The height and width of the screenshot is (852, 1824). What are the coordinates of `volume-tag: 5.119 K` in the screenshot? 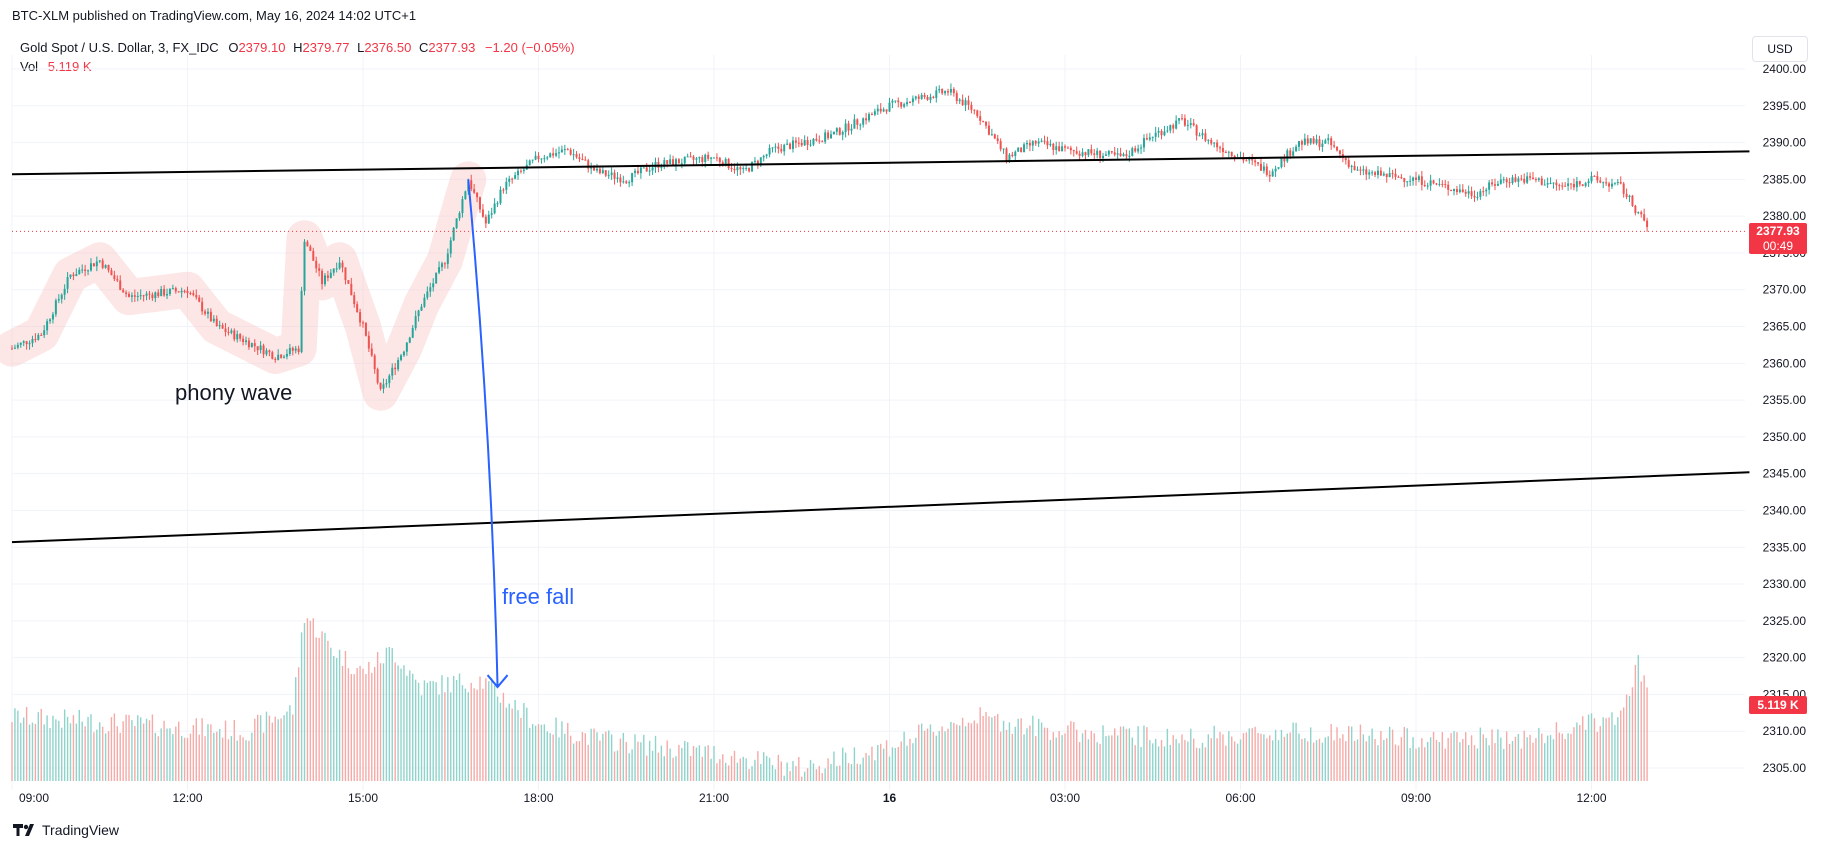 It's located at (1778, 704).